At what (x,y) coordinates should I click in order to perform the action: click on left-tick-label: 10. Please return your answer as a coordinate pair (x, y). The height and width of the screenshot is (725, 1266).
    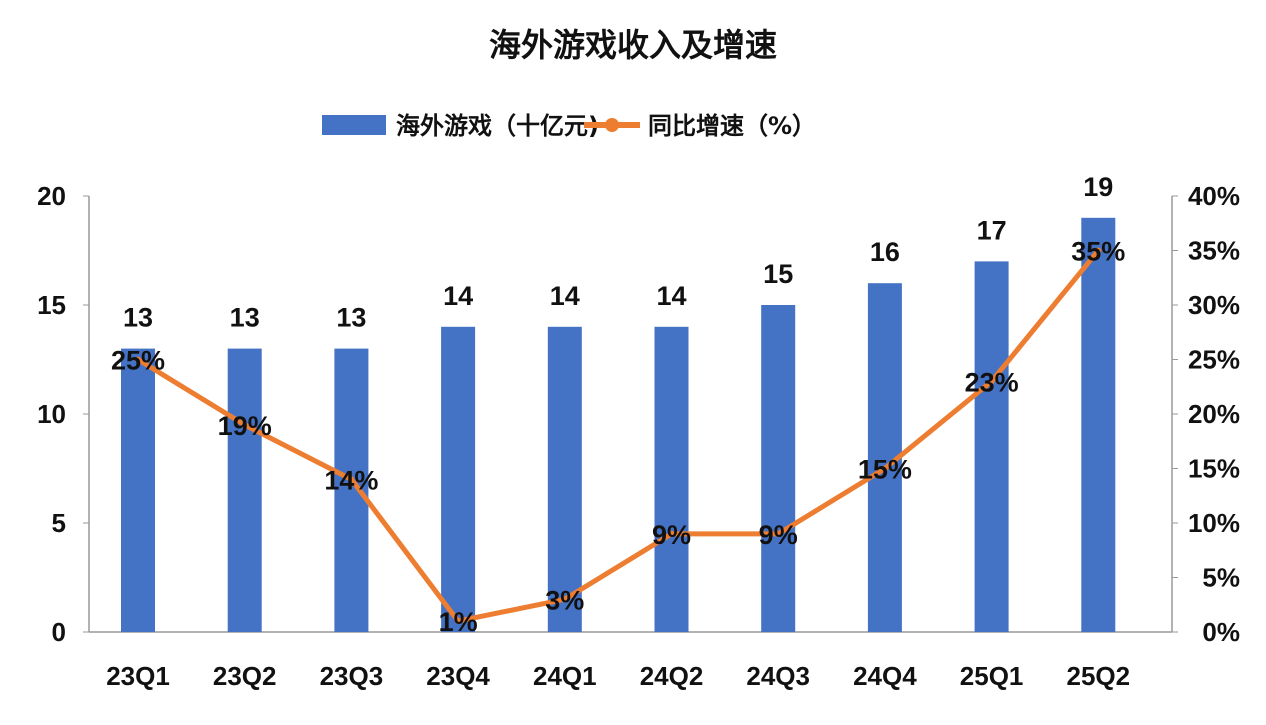
    Looking at the image, I should click on (51, 414).